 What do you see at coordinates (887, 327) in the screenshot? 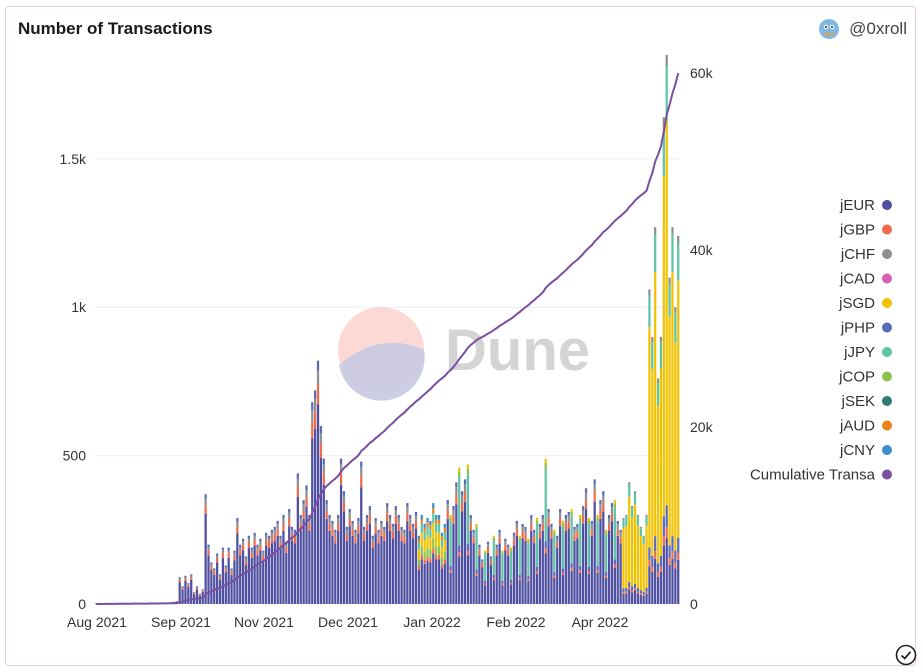
I see `legend-swatch` at bounding box center [887, 327].